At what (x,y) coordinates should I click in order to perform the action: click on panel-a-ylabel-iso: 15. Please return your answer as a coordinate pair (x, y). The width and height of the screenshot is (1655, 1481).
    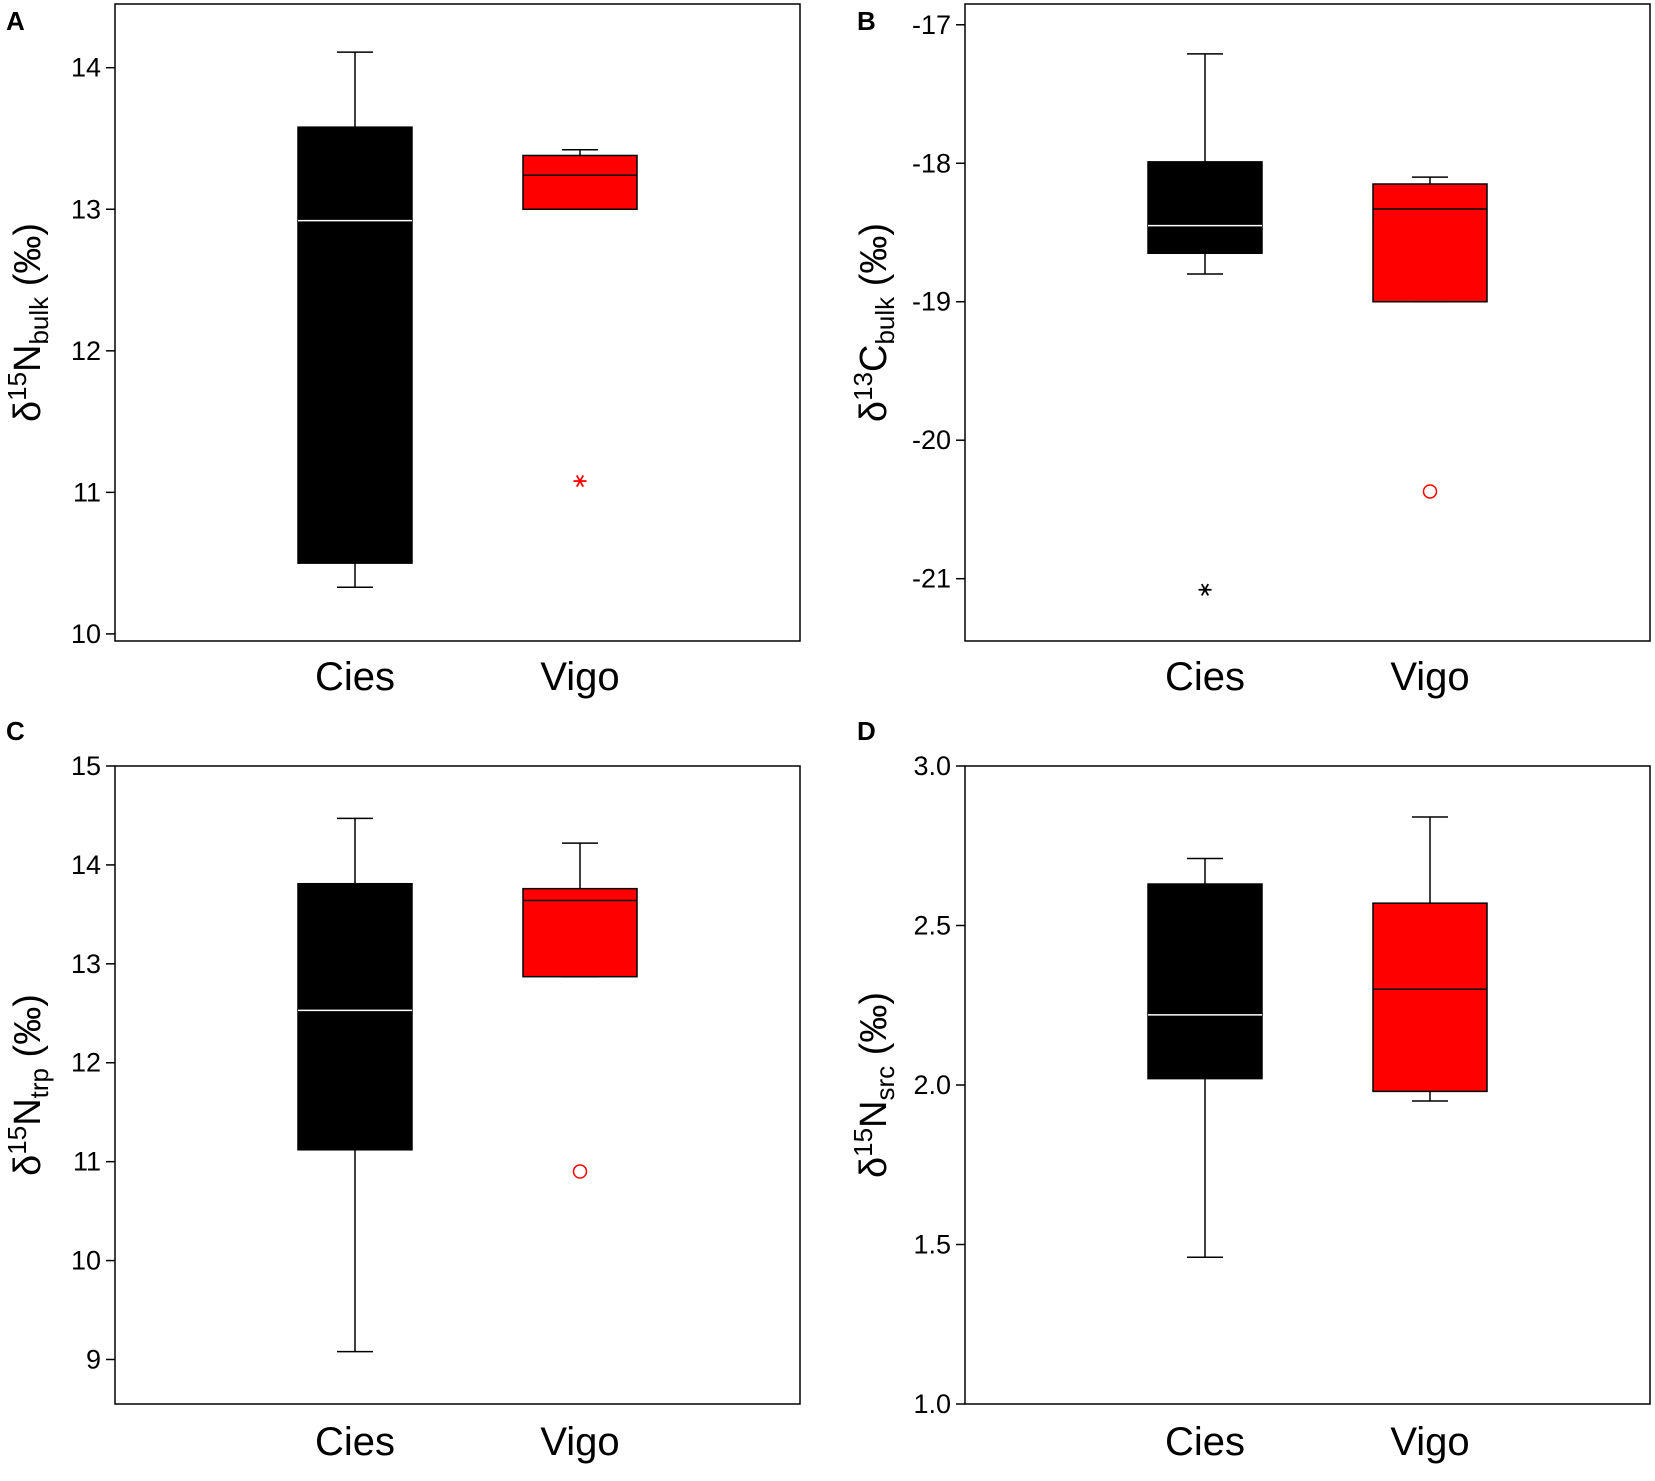
    Looking at the image, I should click on (17, 386).